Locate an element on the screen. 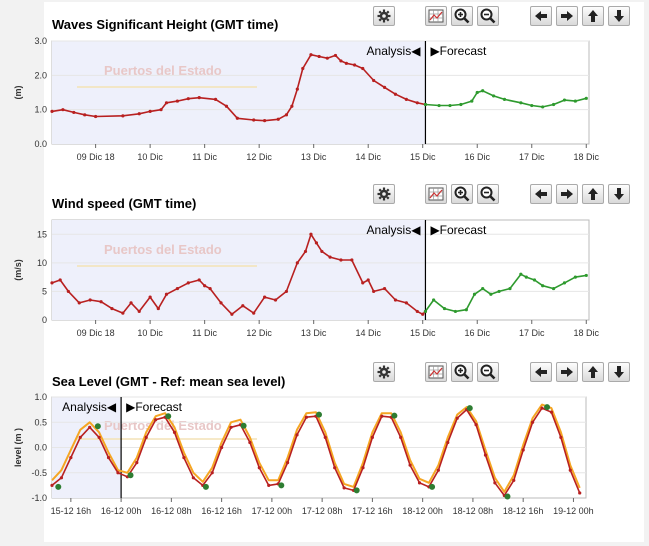 The height and width of the screenshot is (546, 649). x-tick-label: 14 Dic is located at coordinates (368, 333).